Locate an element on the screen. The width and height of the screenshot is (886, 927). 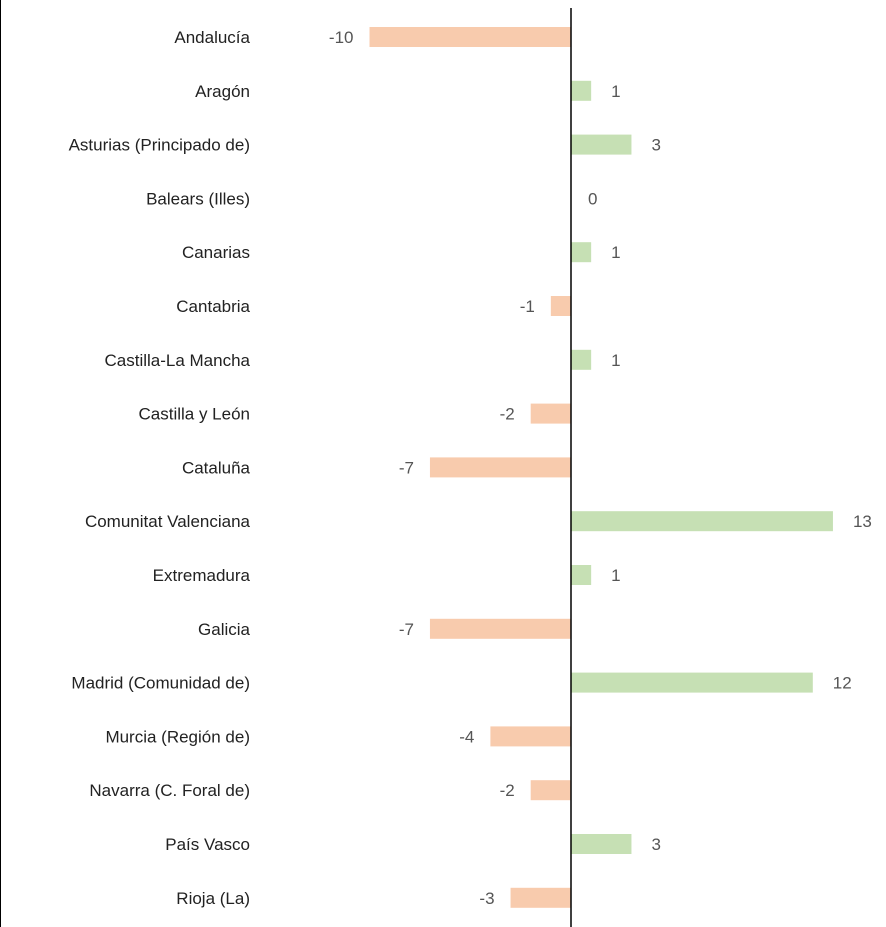
category-label: Murcia (Región de) is located at coordinates (177, 736).